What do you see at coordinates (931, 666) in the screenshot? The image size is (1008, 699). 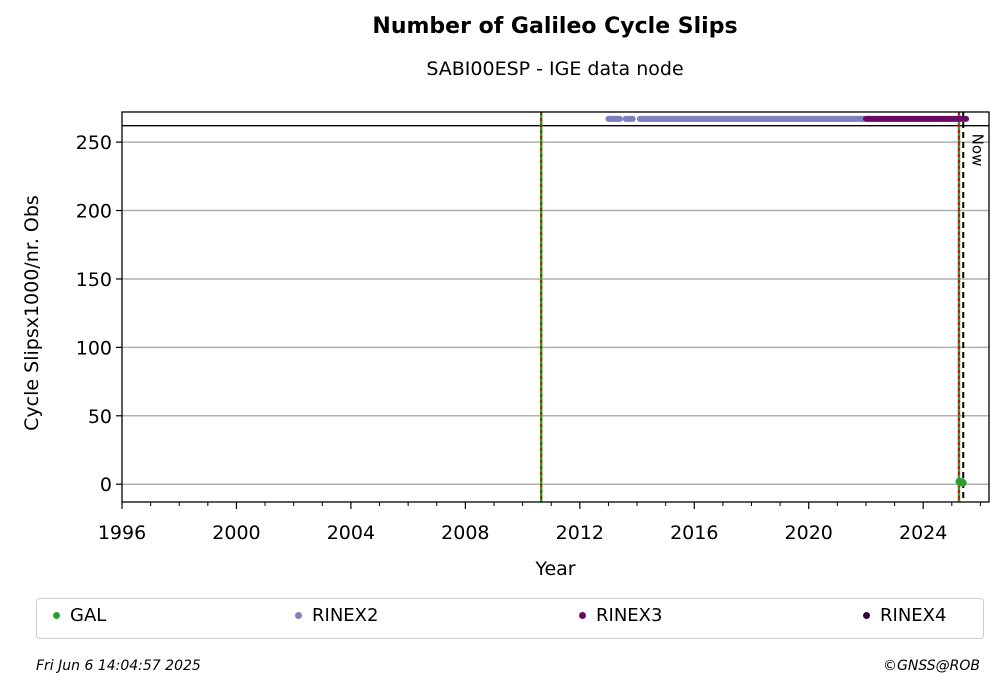 I see `footer-copyright: ©GNSS@ROB` at bounding box center [931, 666].